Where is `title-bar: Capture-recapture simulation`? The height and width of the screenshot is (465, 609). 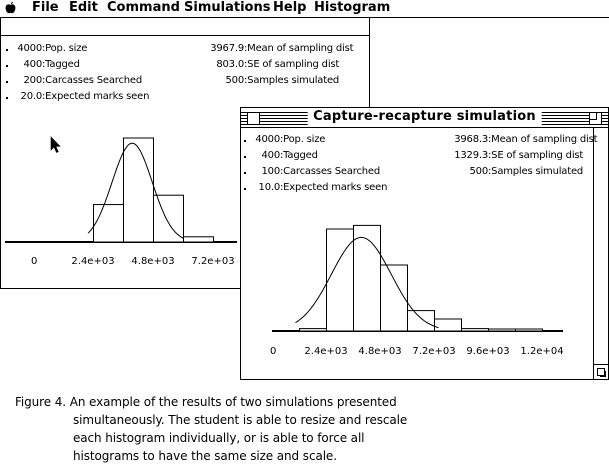
title-bar: Capture-recapture simulation is located at coordinates (424, 118).